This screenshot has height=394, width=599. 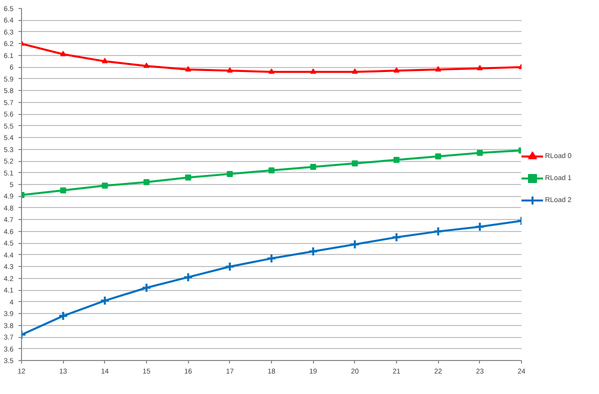 I want to click on line-series, so click(x=272, y=172).